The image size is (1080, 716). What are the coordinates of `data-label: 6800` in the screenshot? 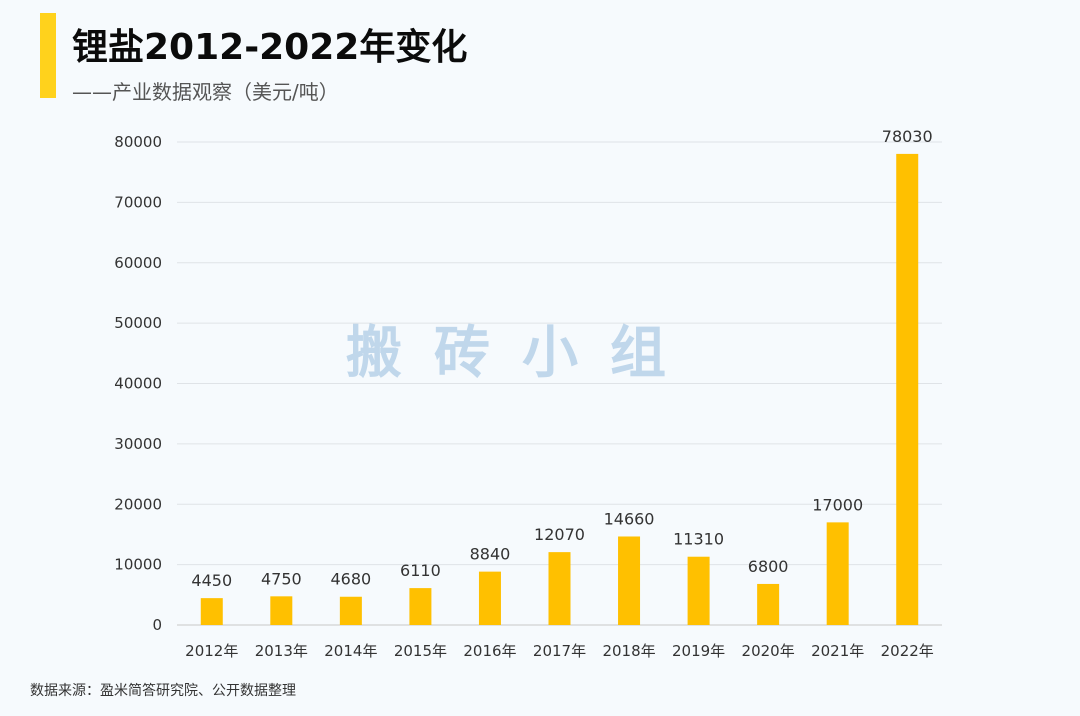 It's located at (768, 566).